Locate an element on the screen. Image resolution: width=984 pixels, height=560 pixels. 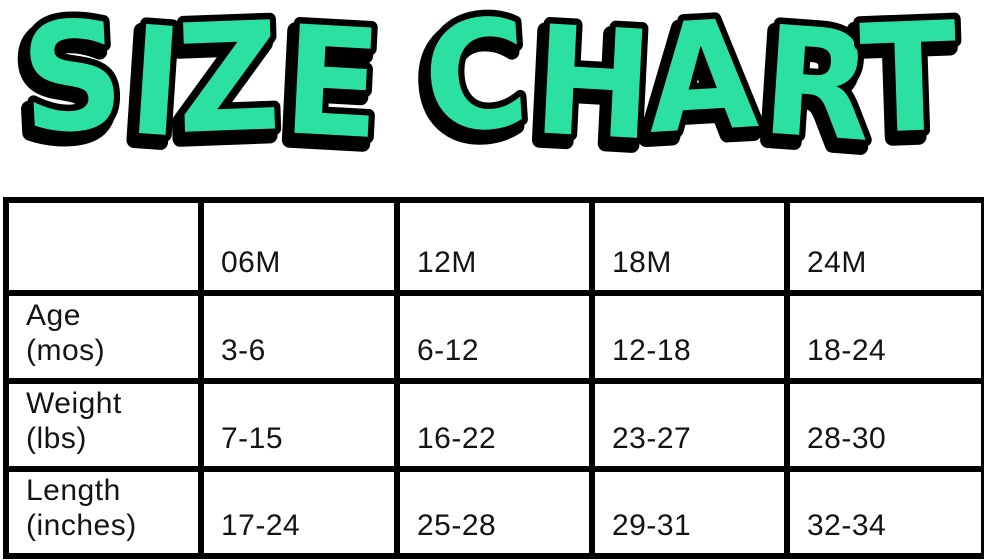
value-cell-weight-06m: 7-15 is located at coordinates (299, 425).